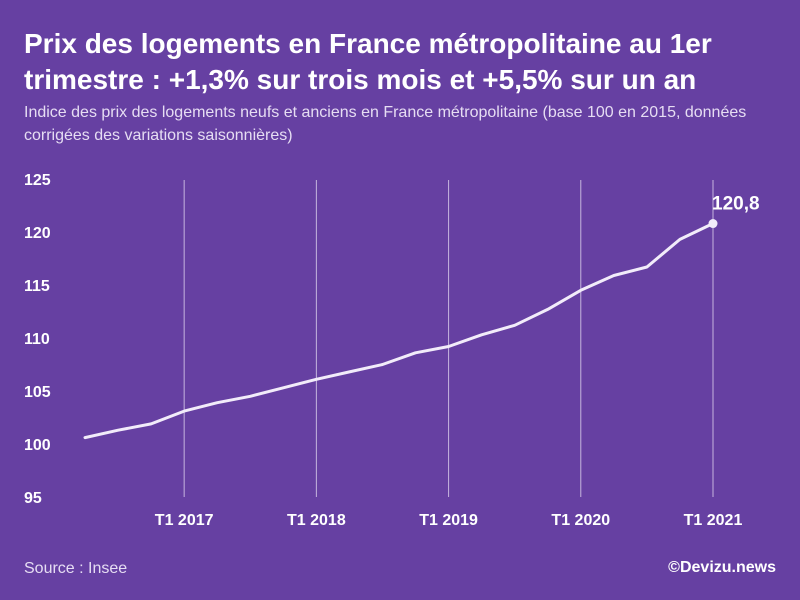 The height and width of the screenshot is (600, 800). I want to click on brand-credit: ©Devizu.news, so click(722, 567).